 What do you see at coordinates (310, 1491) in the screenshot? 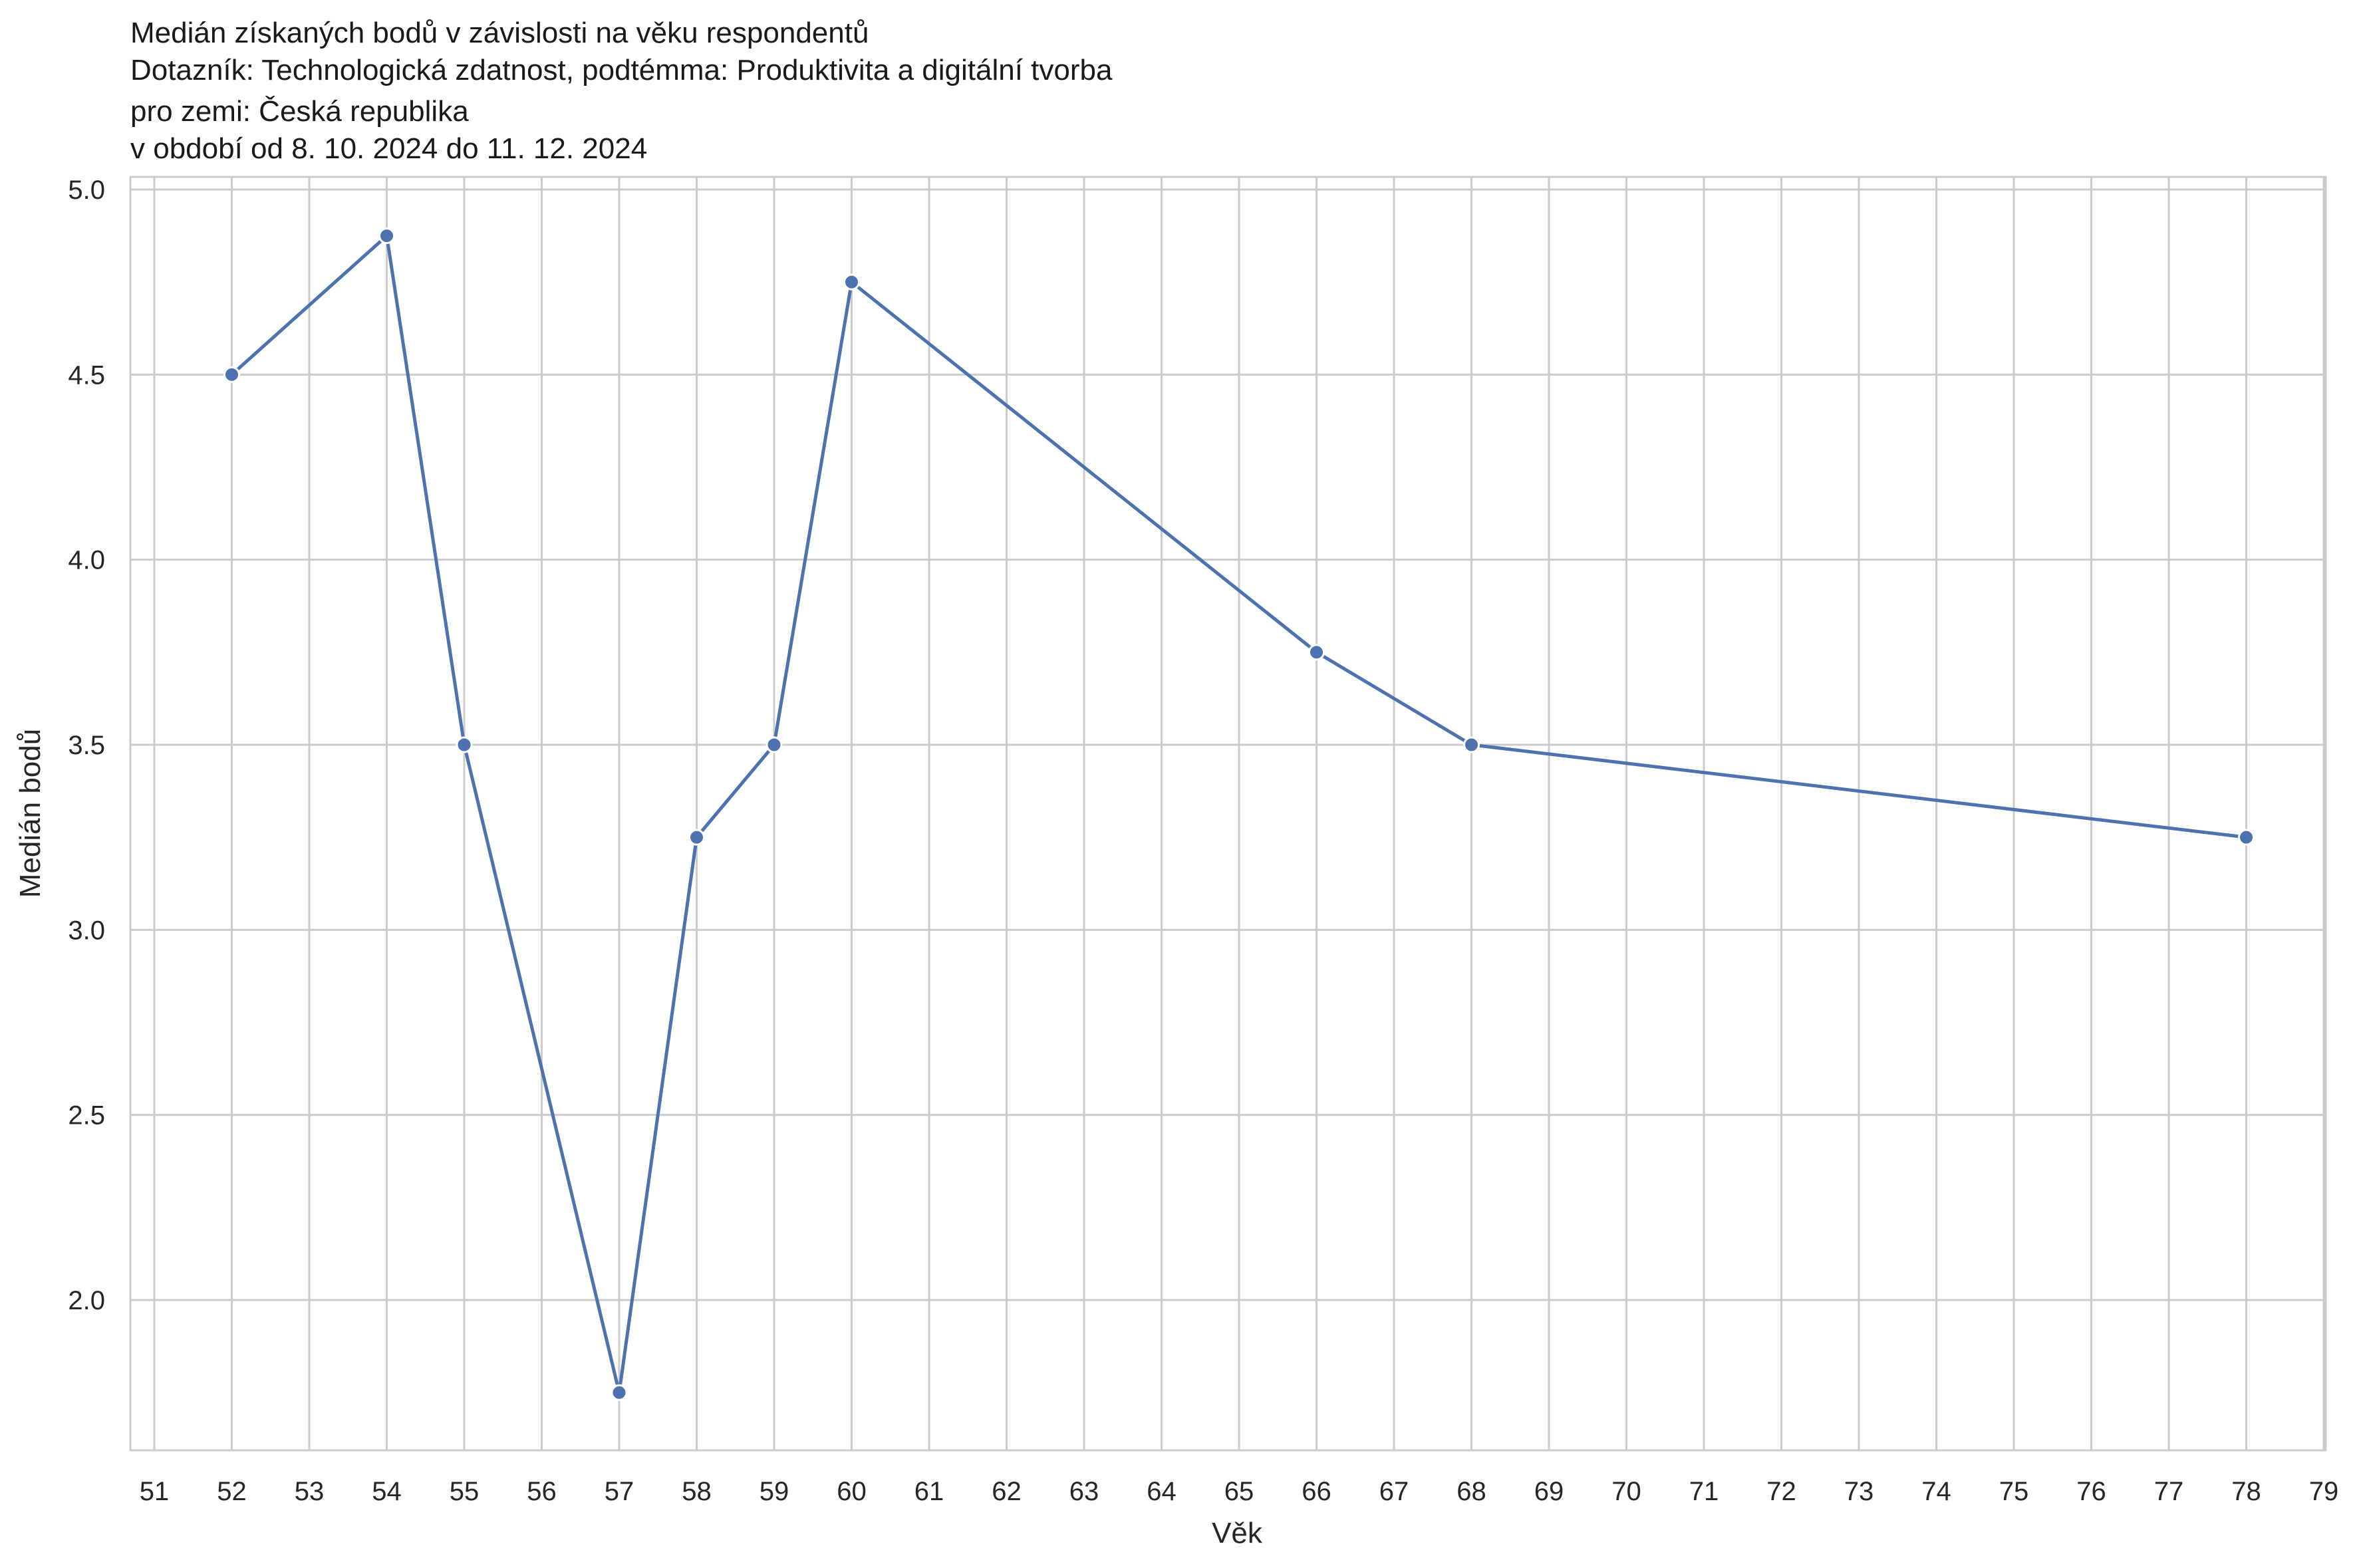
I see `x-tick-label: 53` at bounding box center [310, 1491].